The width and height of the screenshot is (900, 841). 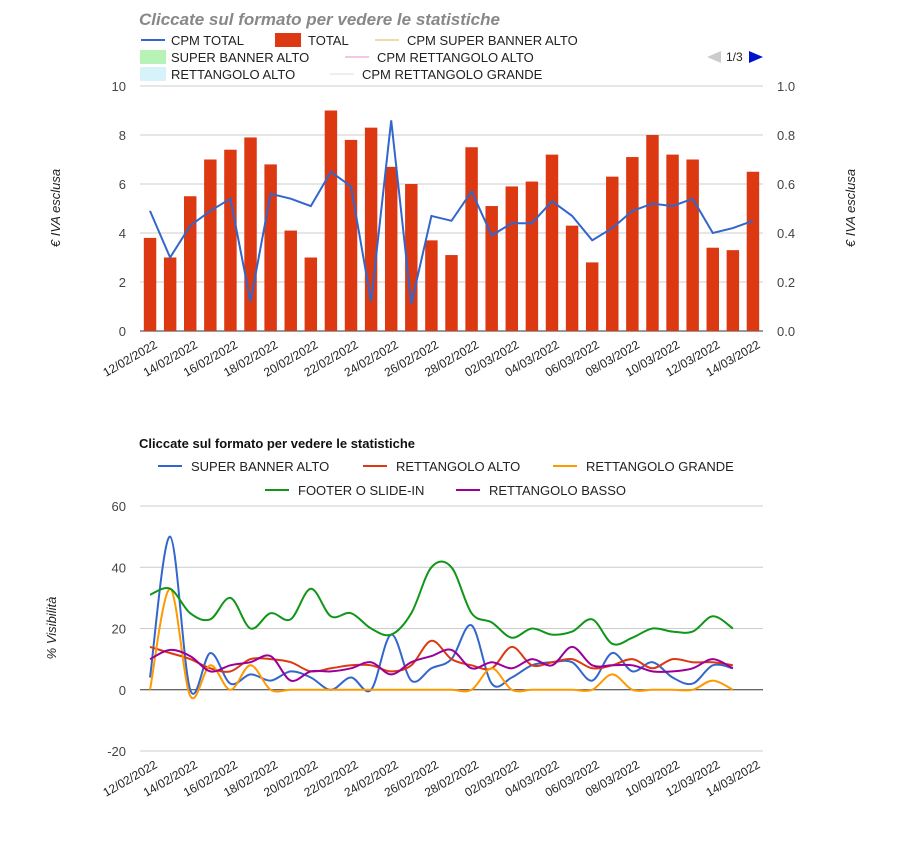 I want to click on legend-pager: 1/3, so click(x=735, y=57).